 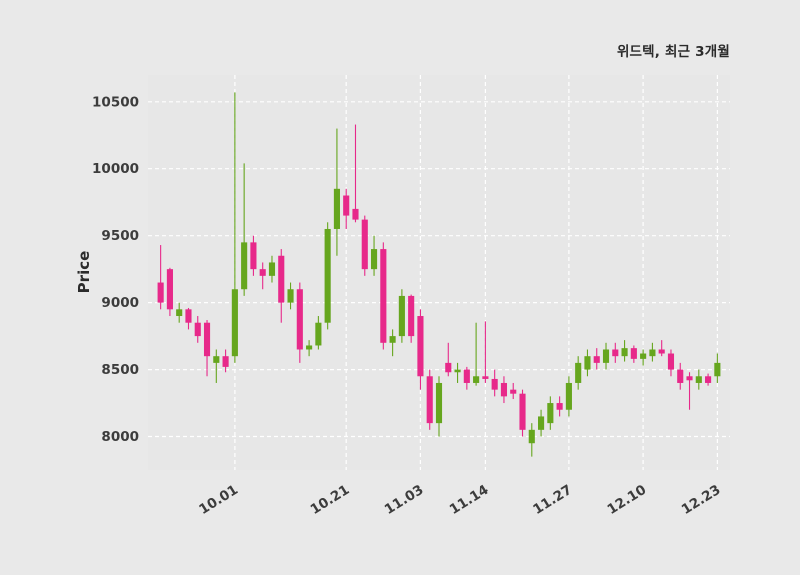 What do you see at coordinates (120, 236) in the screenshot?
I see `svg-text: 9500` at bounding box center [120, 236].